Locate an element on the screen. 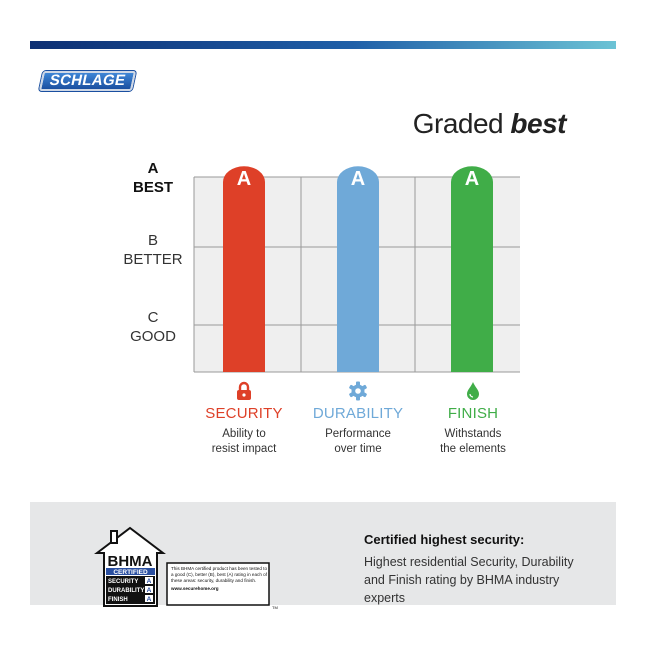 The image size is (646, 646). page-title: Graded best is located at coordinates (489, 123).